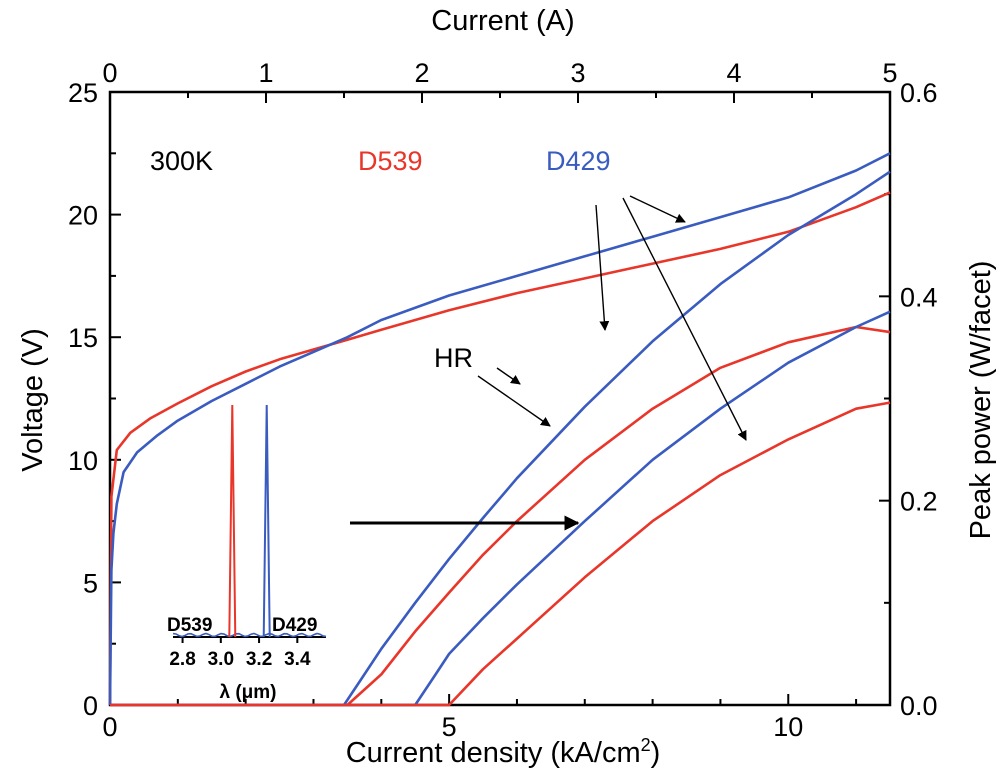 The image size is (1007, 771). What do you see at coordinates (919, 297) in the screenshot?
I see `y2-tick-label: 0.4` at bounding box center [919, 297].